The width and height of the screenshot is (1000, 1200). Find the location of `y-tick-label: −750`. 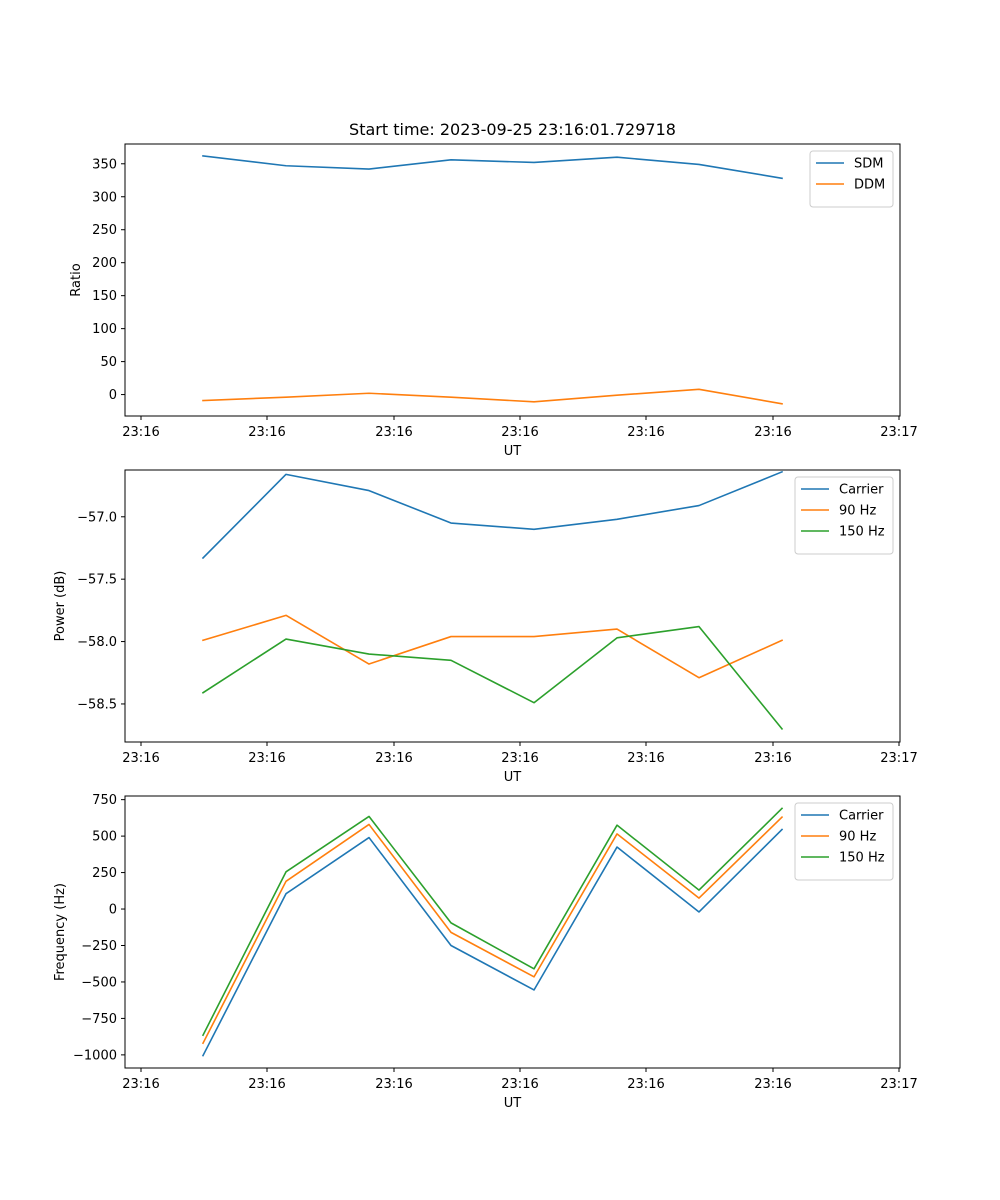

y-tick-label: −750 is located at coordinates (99, 1019).